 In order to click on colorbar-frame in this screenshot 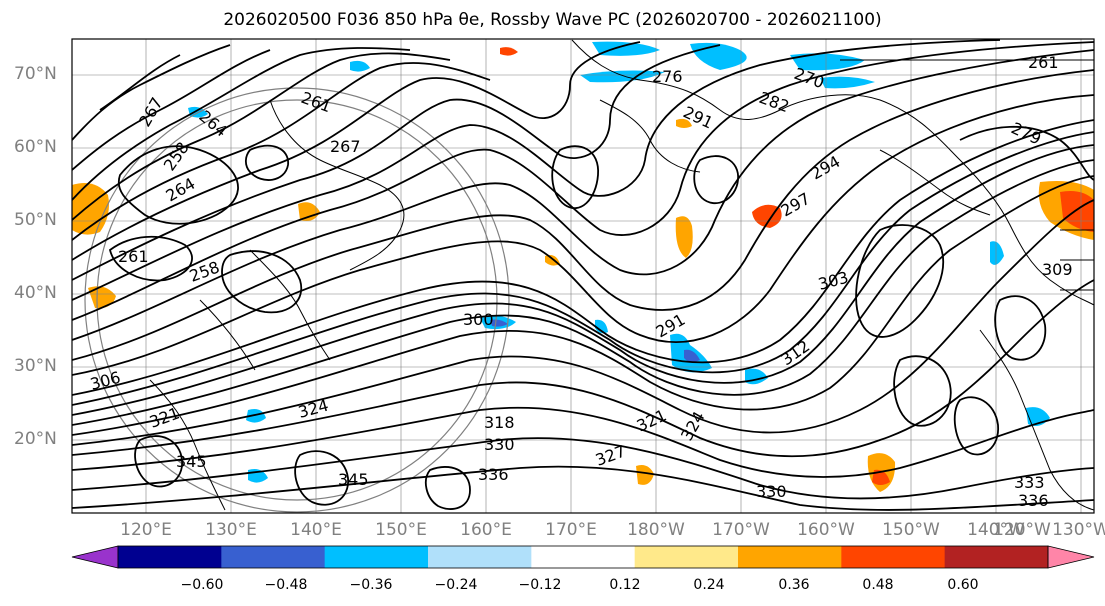, I will do `click(583, 557)`.